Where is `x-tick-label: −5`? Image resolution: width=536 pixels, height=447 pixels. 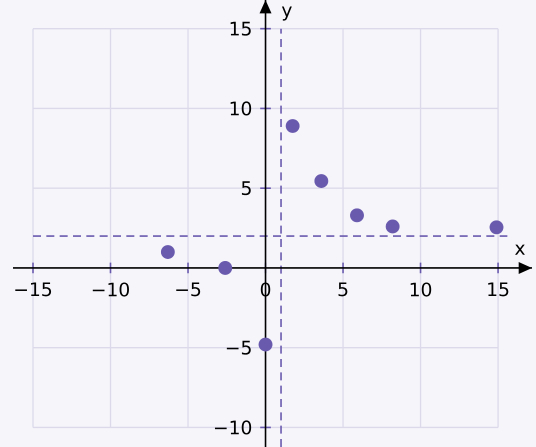
x-tick-label: −5 is located at coordinates (188, 289).